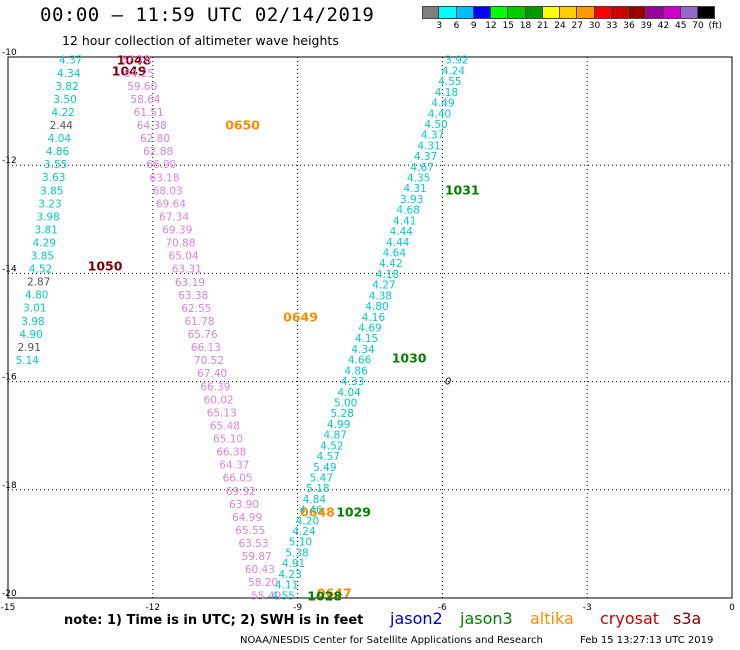 This screenshot has height=650, width=740. I want to click on wave-height-label: 3.23, so click(49, 204).